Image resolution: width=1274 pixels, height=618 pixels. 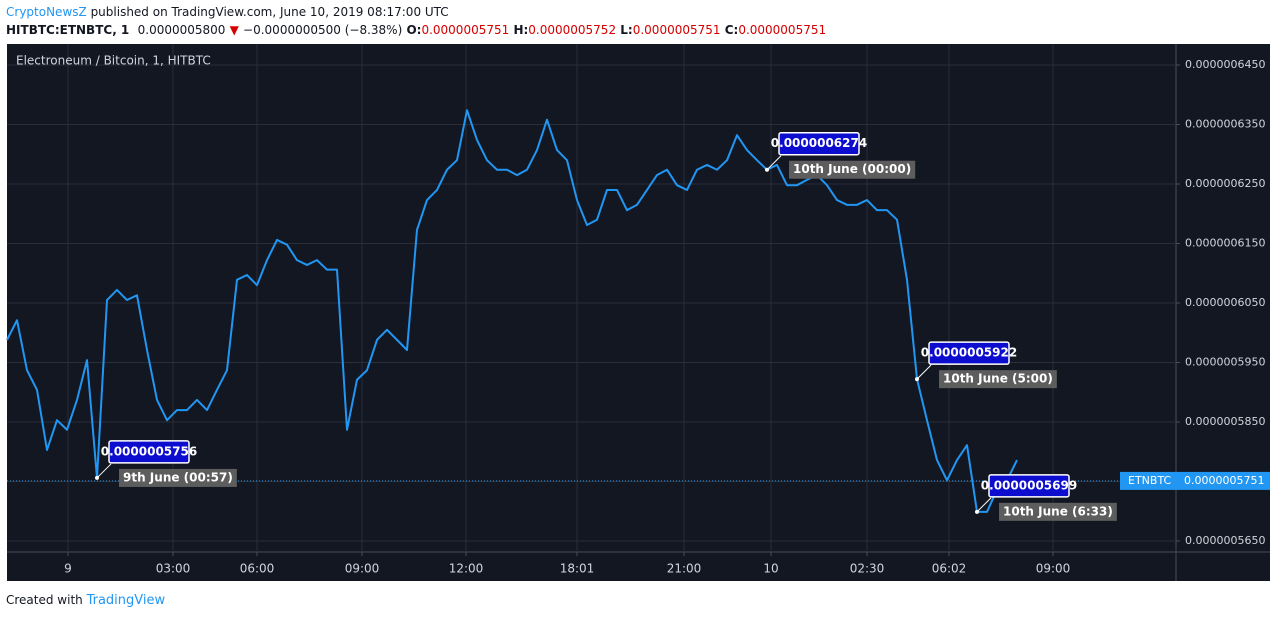 I want to click on x-tick-label: 10, so click(x=770, y=569).